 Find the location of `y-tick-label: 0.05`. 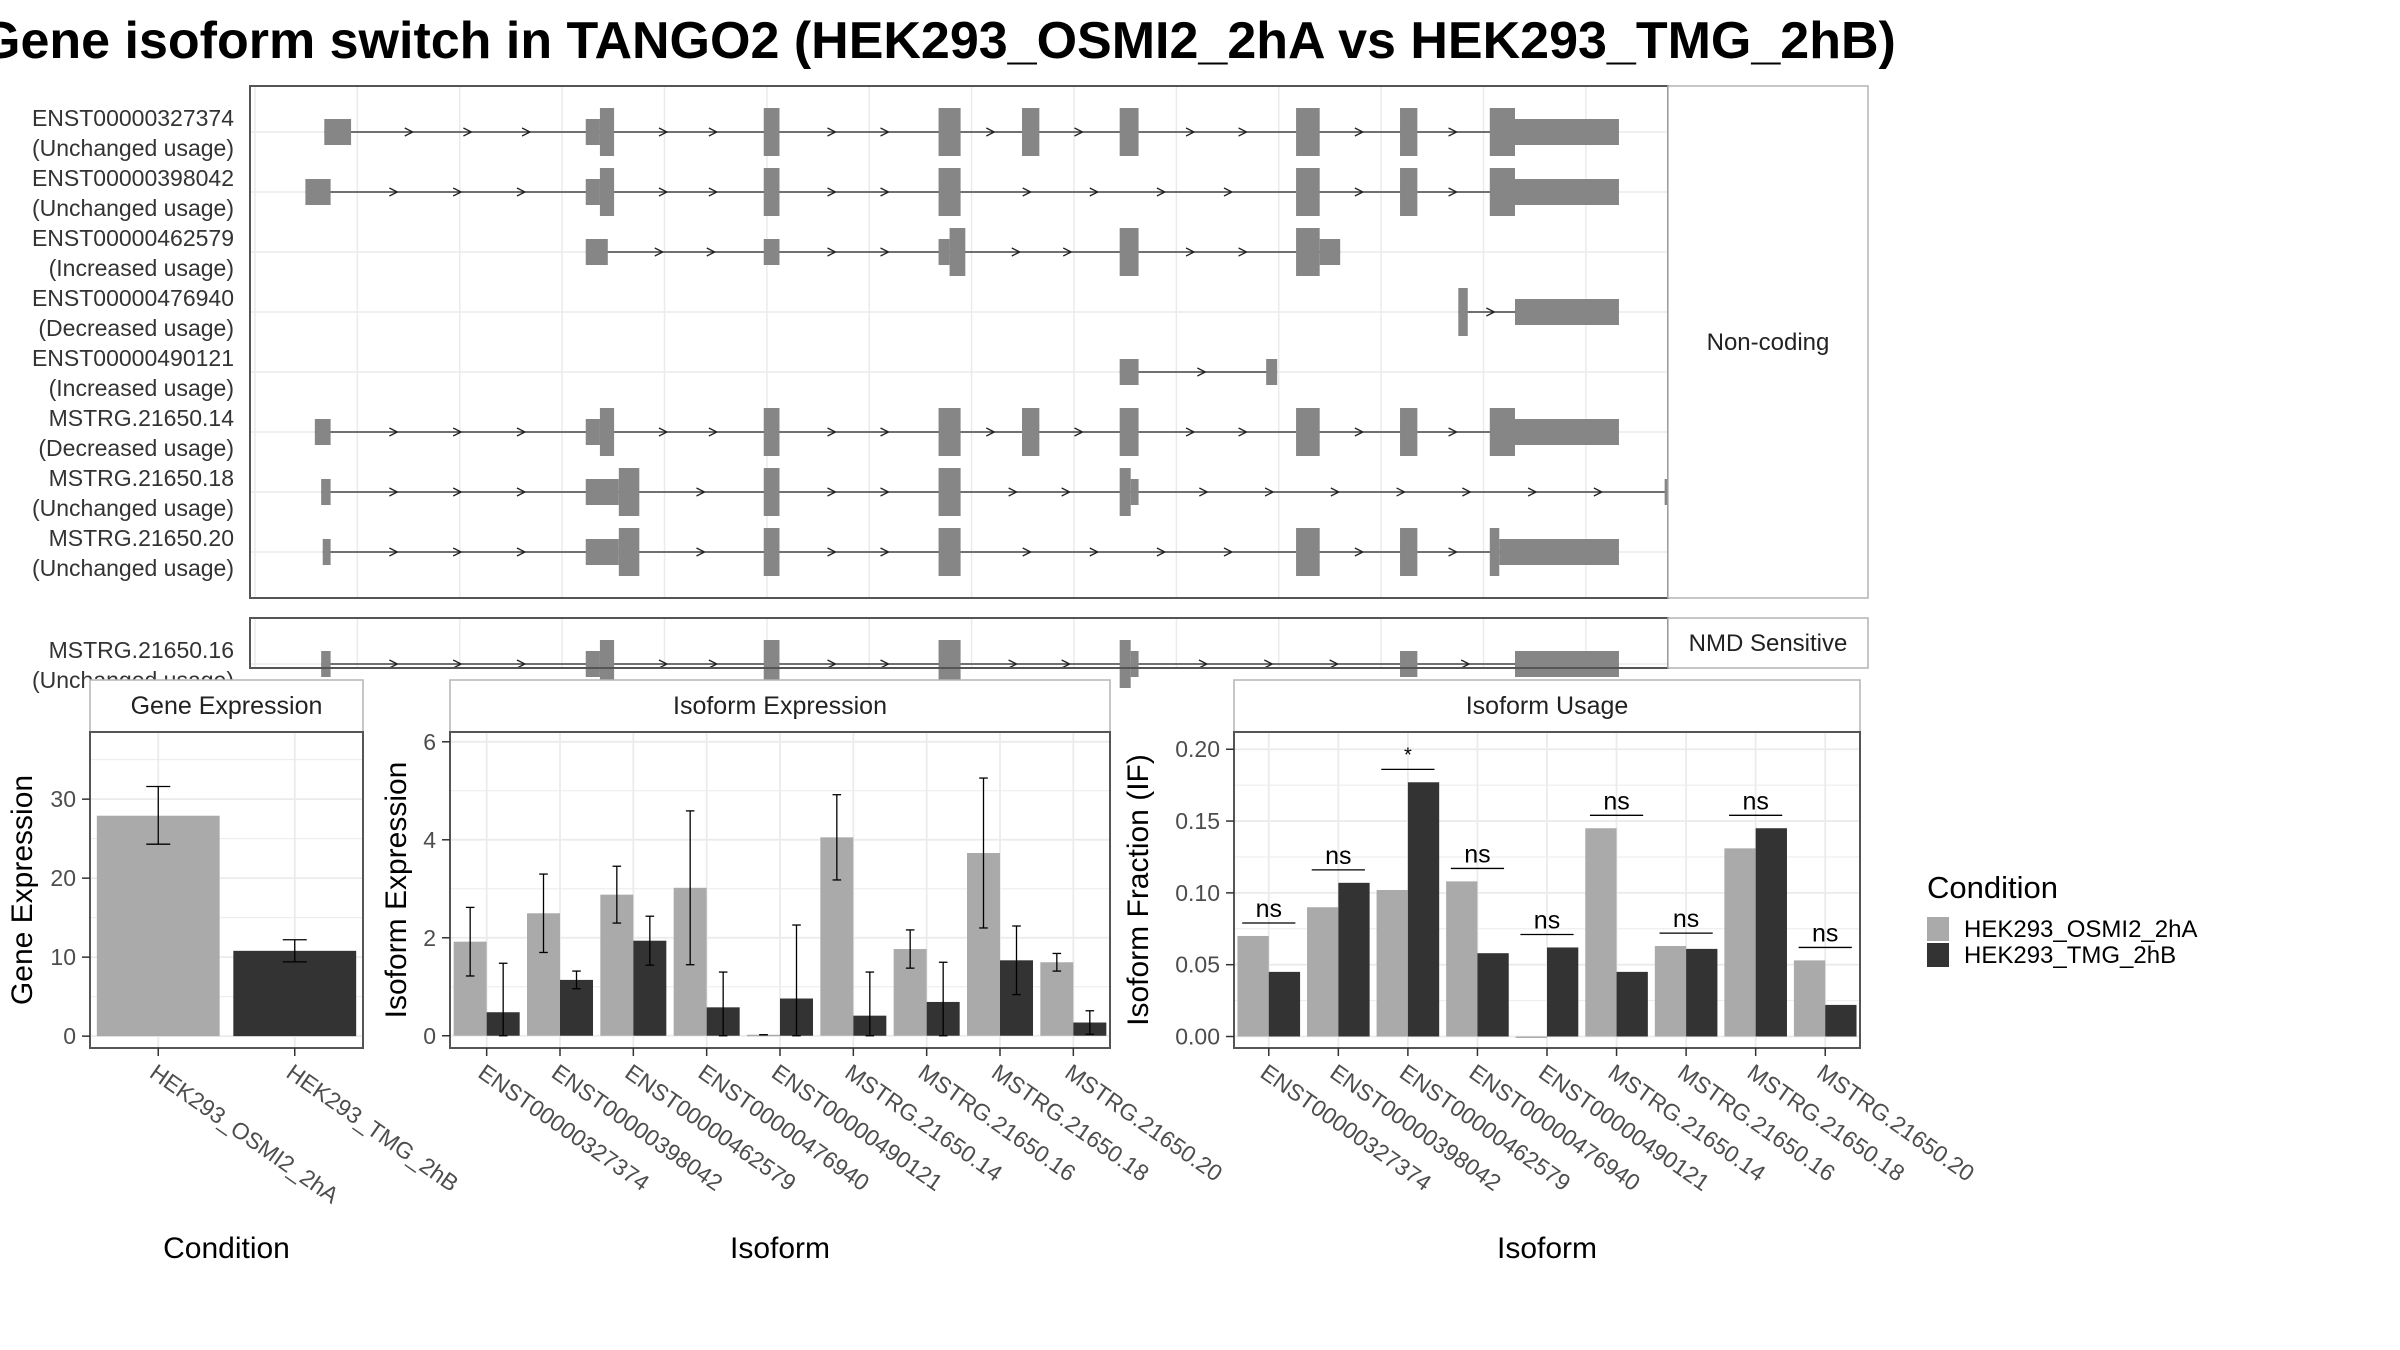

y-tick-label: 0.05 is located at coordinates (1197, 965).